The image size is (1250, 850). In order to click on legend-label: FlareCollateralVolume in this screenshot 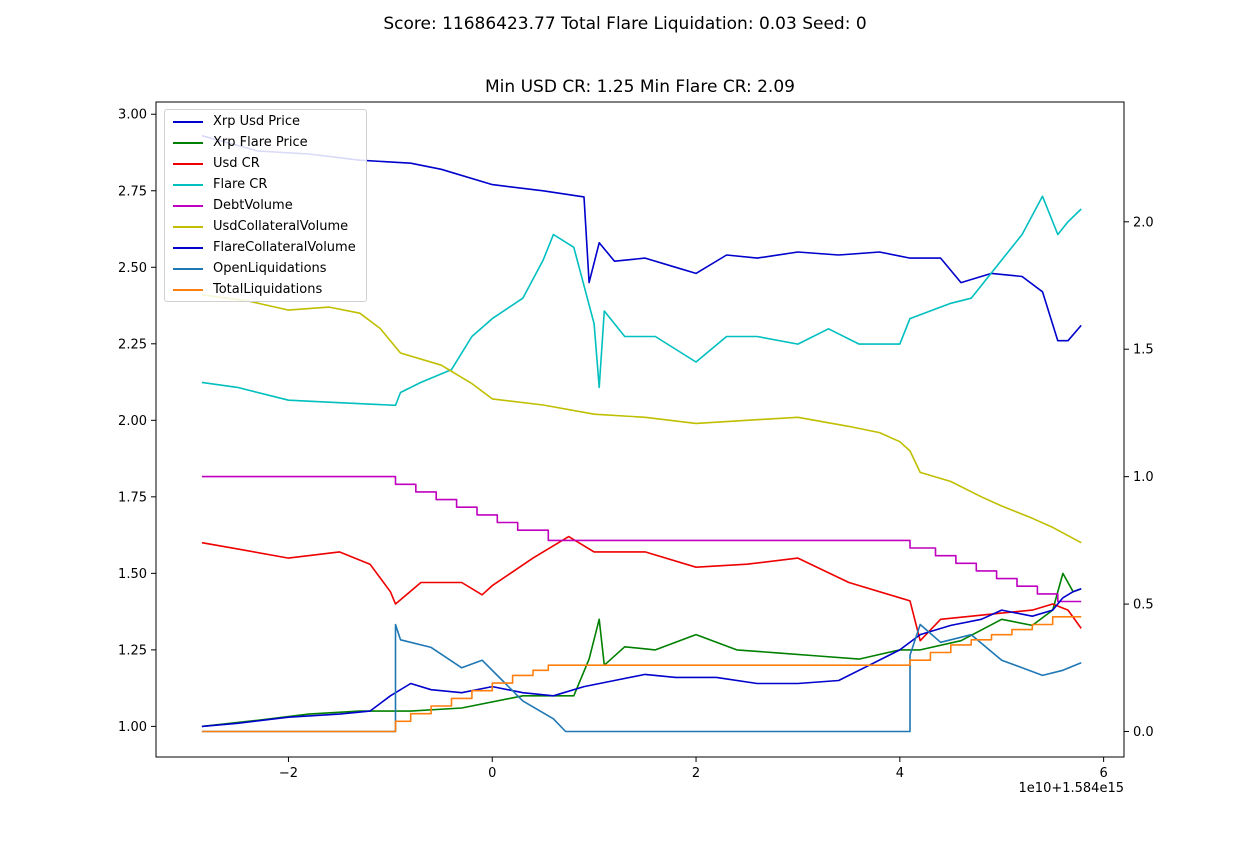, I will do `click(284, 247)`.